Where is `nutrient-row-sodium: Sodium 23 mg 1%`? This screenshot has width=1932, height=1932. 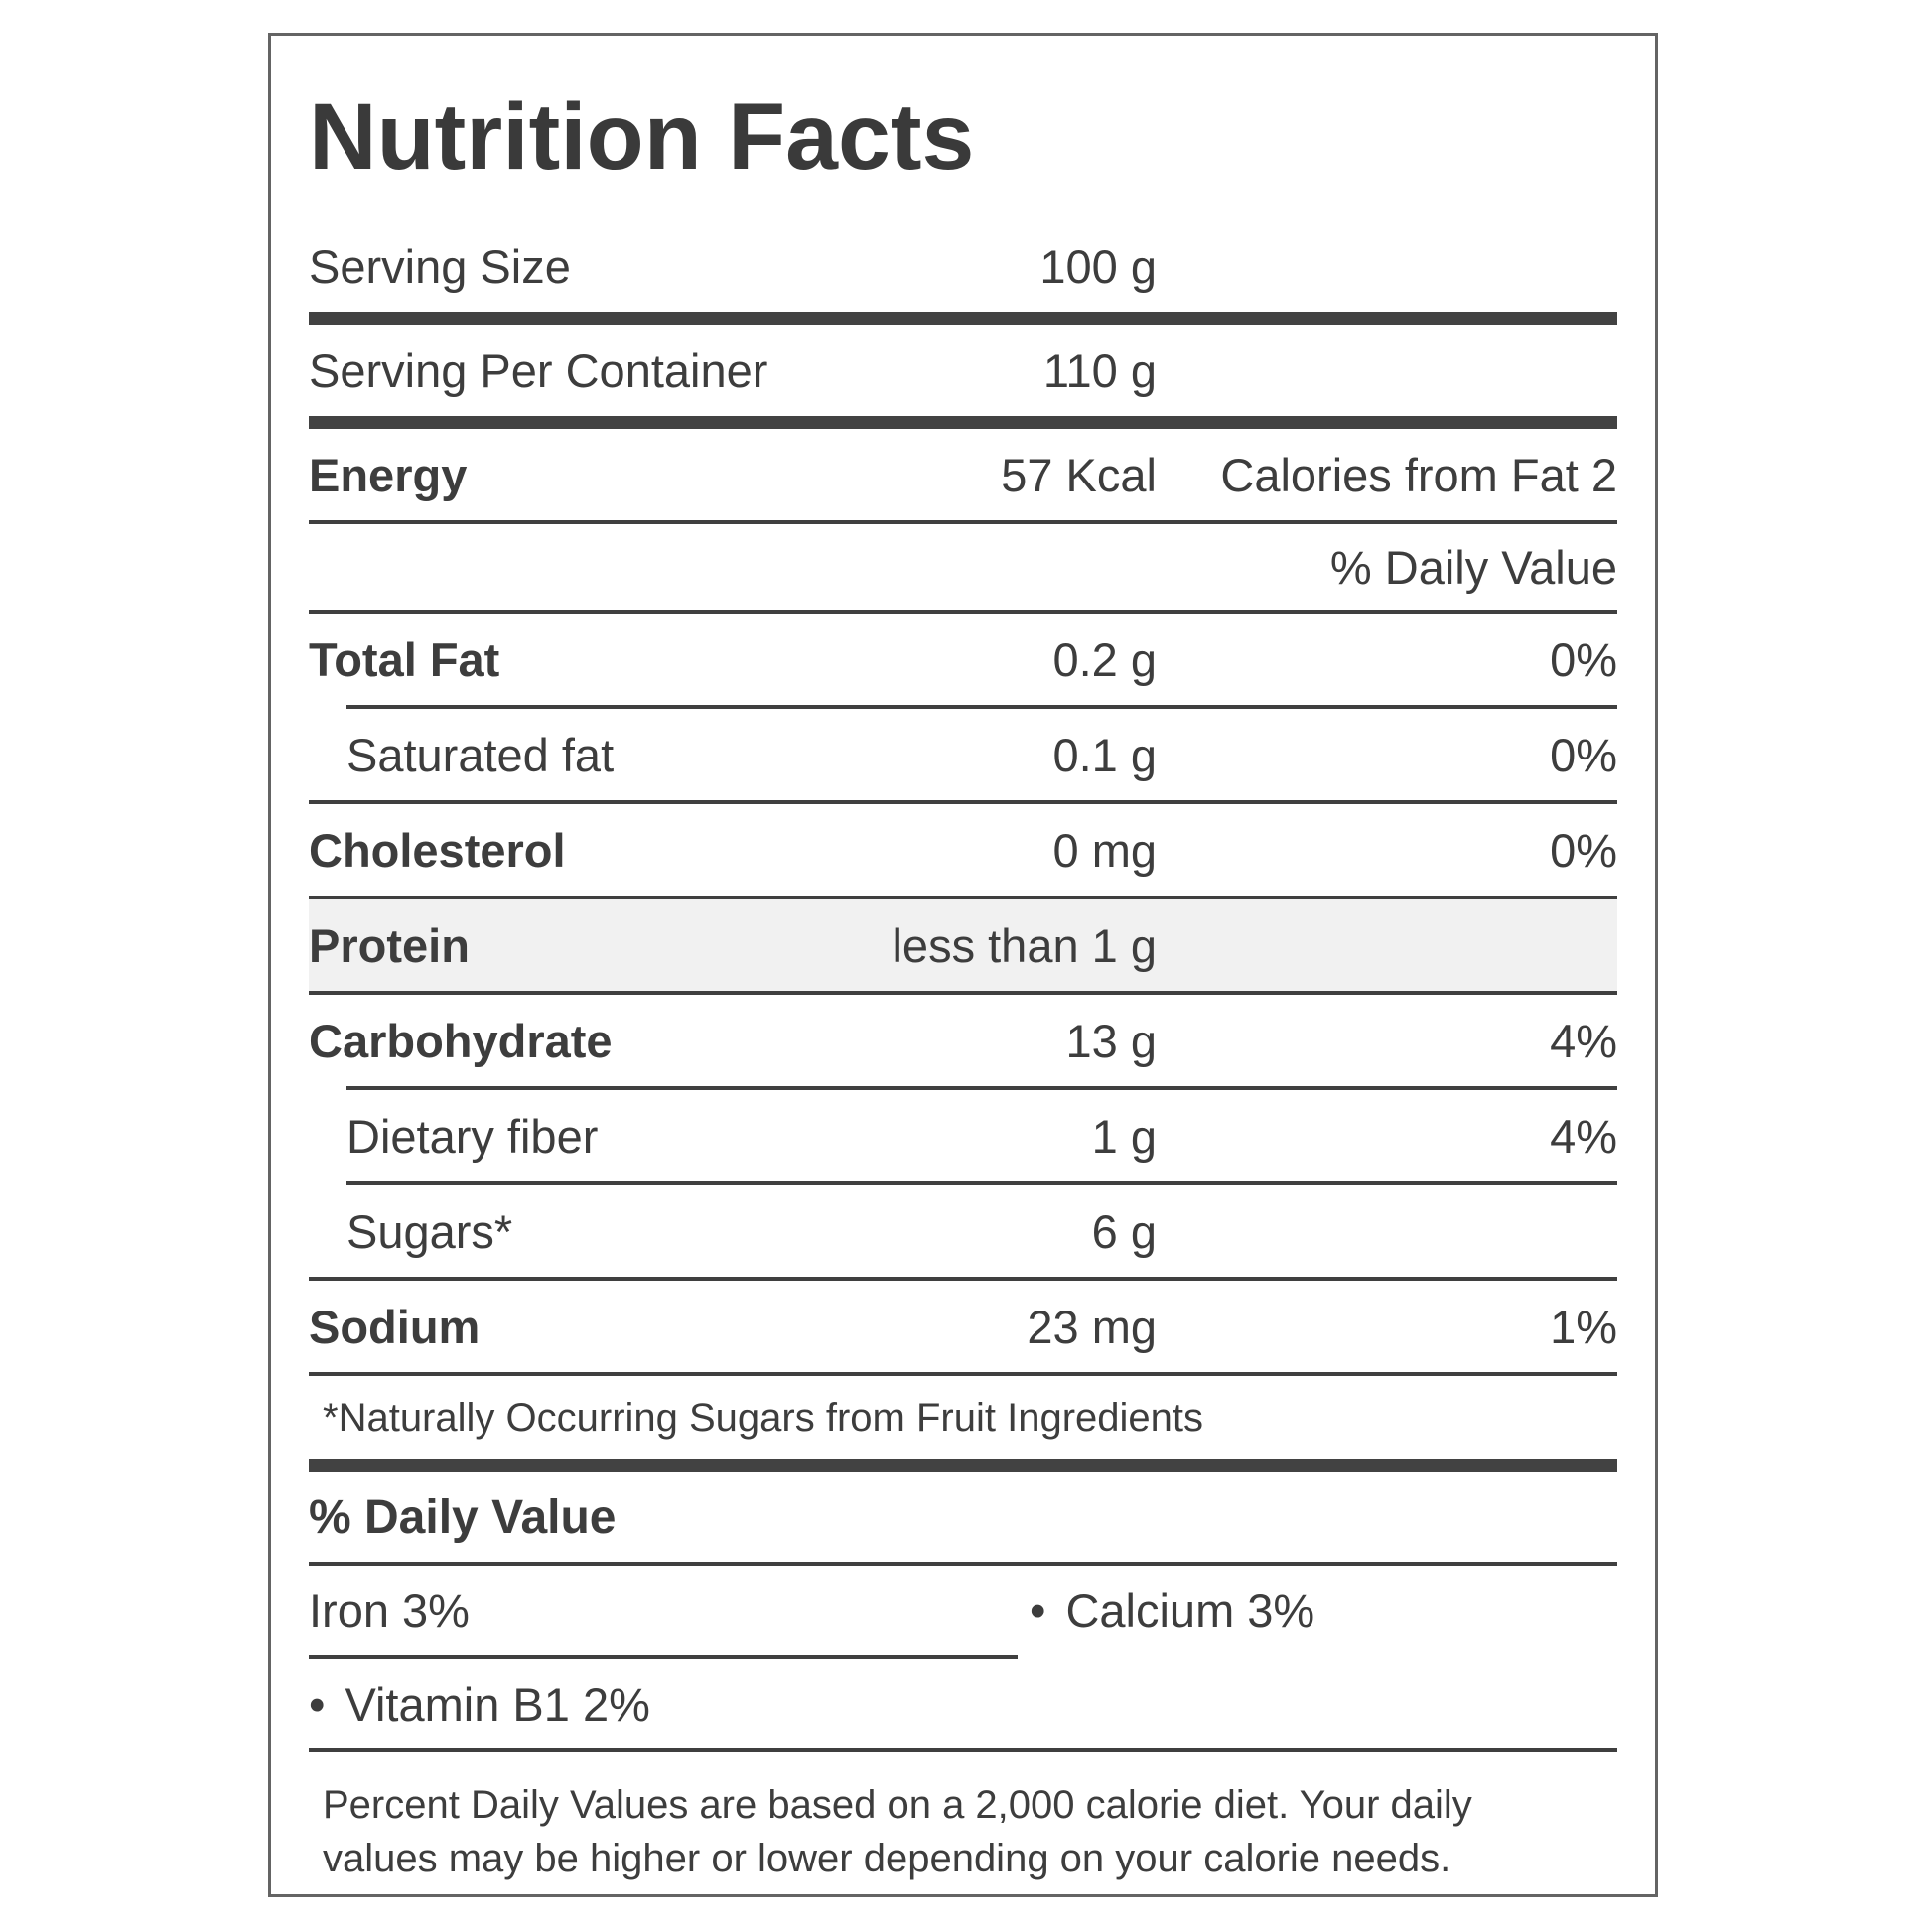
nutrient-row-sodium: Sodium 23 mg 1% is located at coordinates (963, 1326).